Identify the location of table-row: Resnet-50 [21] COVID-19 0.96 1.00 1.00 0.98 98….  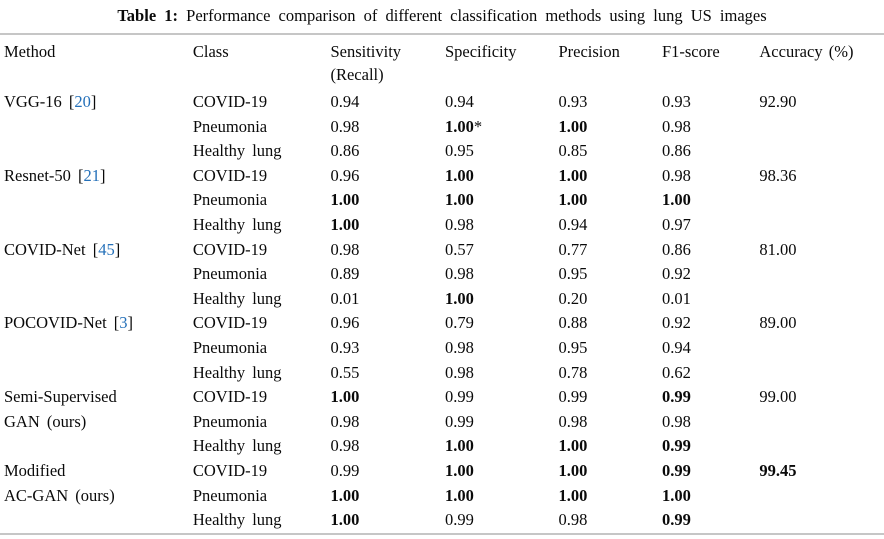
(442, 176).